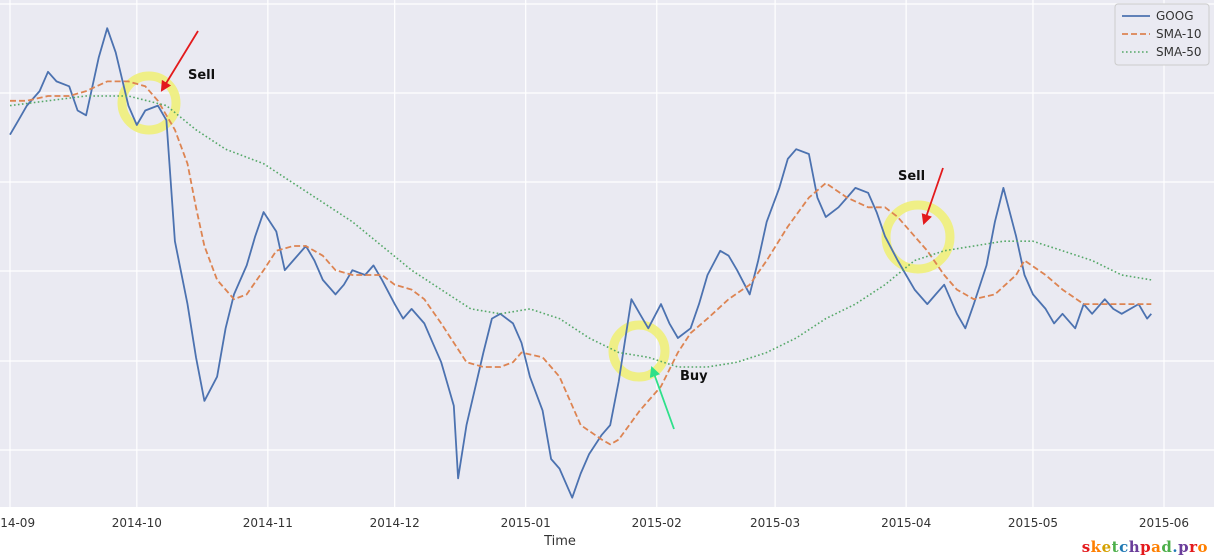 This screenshot has width=1214, height=558. Describe the element at coordinates (775, 523) in the screenshot. I see `x-tick-label: 2015-03` at that location.